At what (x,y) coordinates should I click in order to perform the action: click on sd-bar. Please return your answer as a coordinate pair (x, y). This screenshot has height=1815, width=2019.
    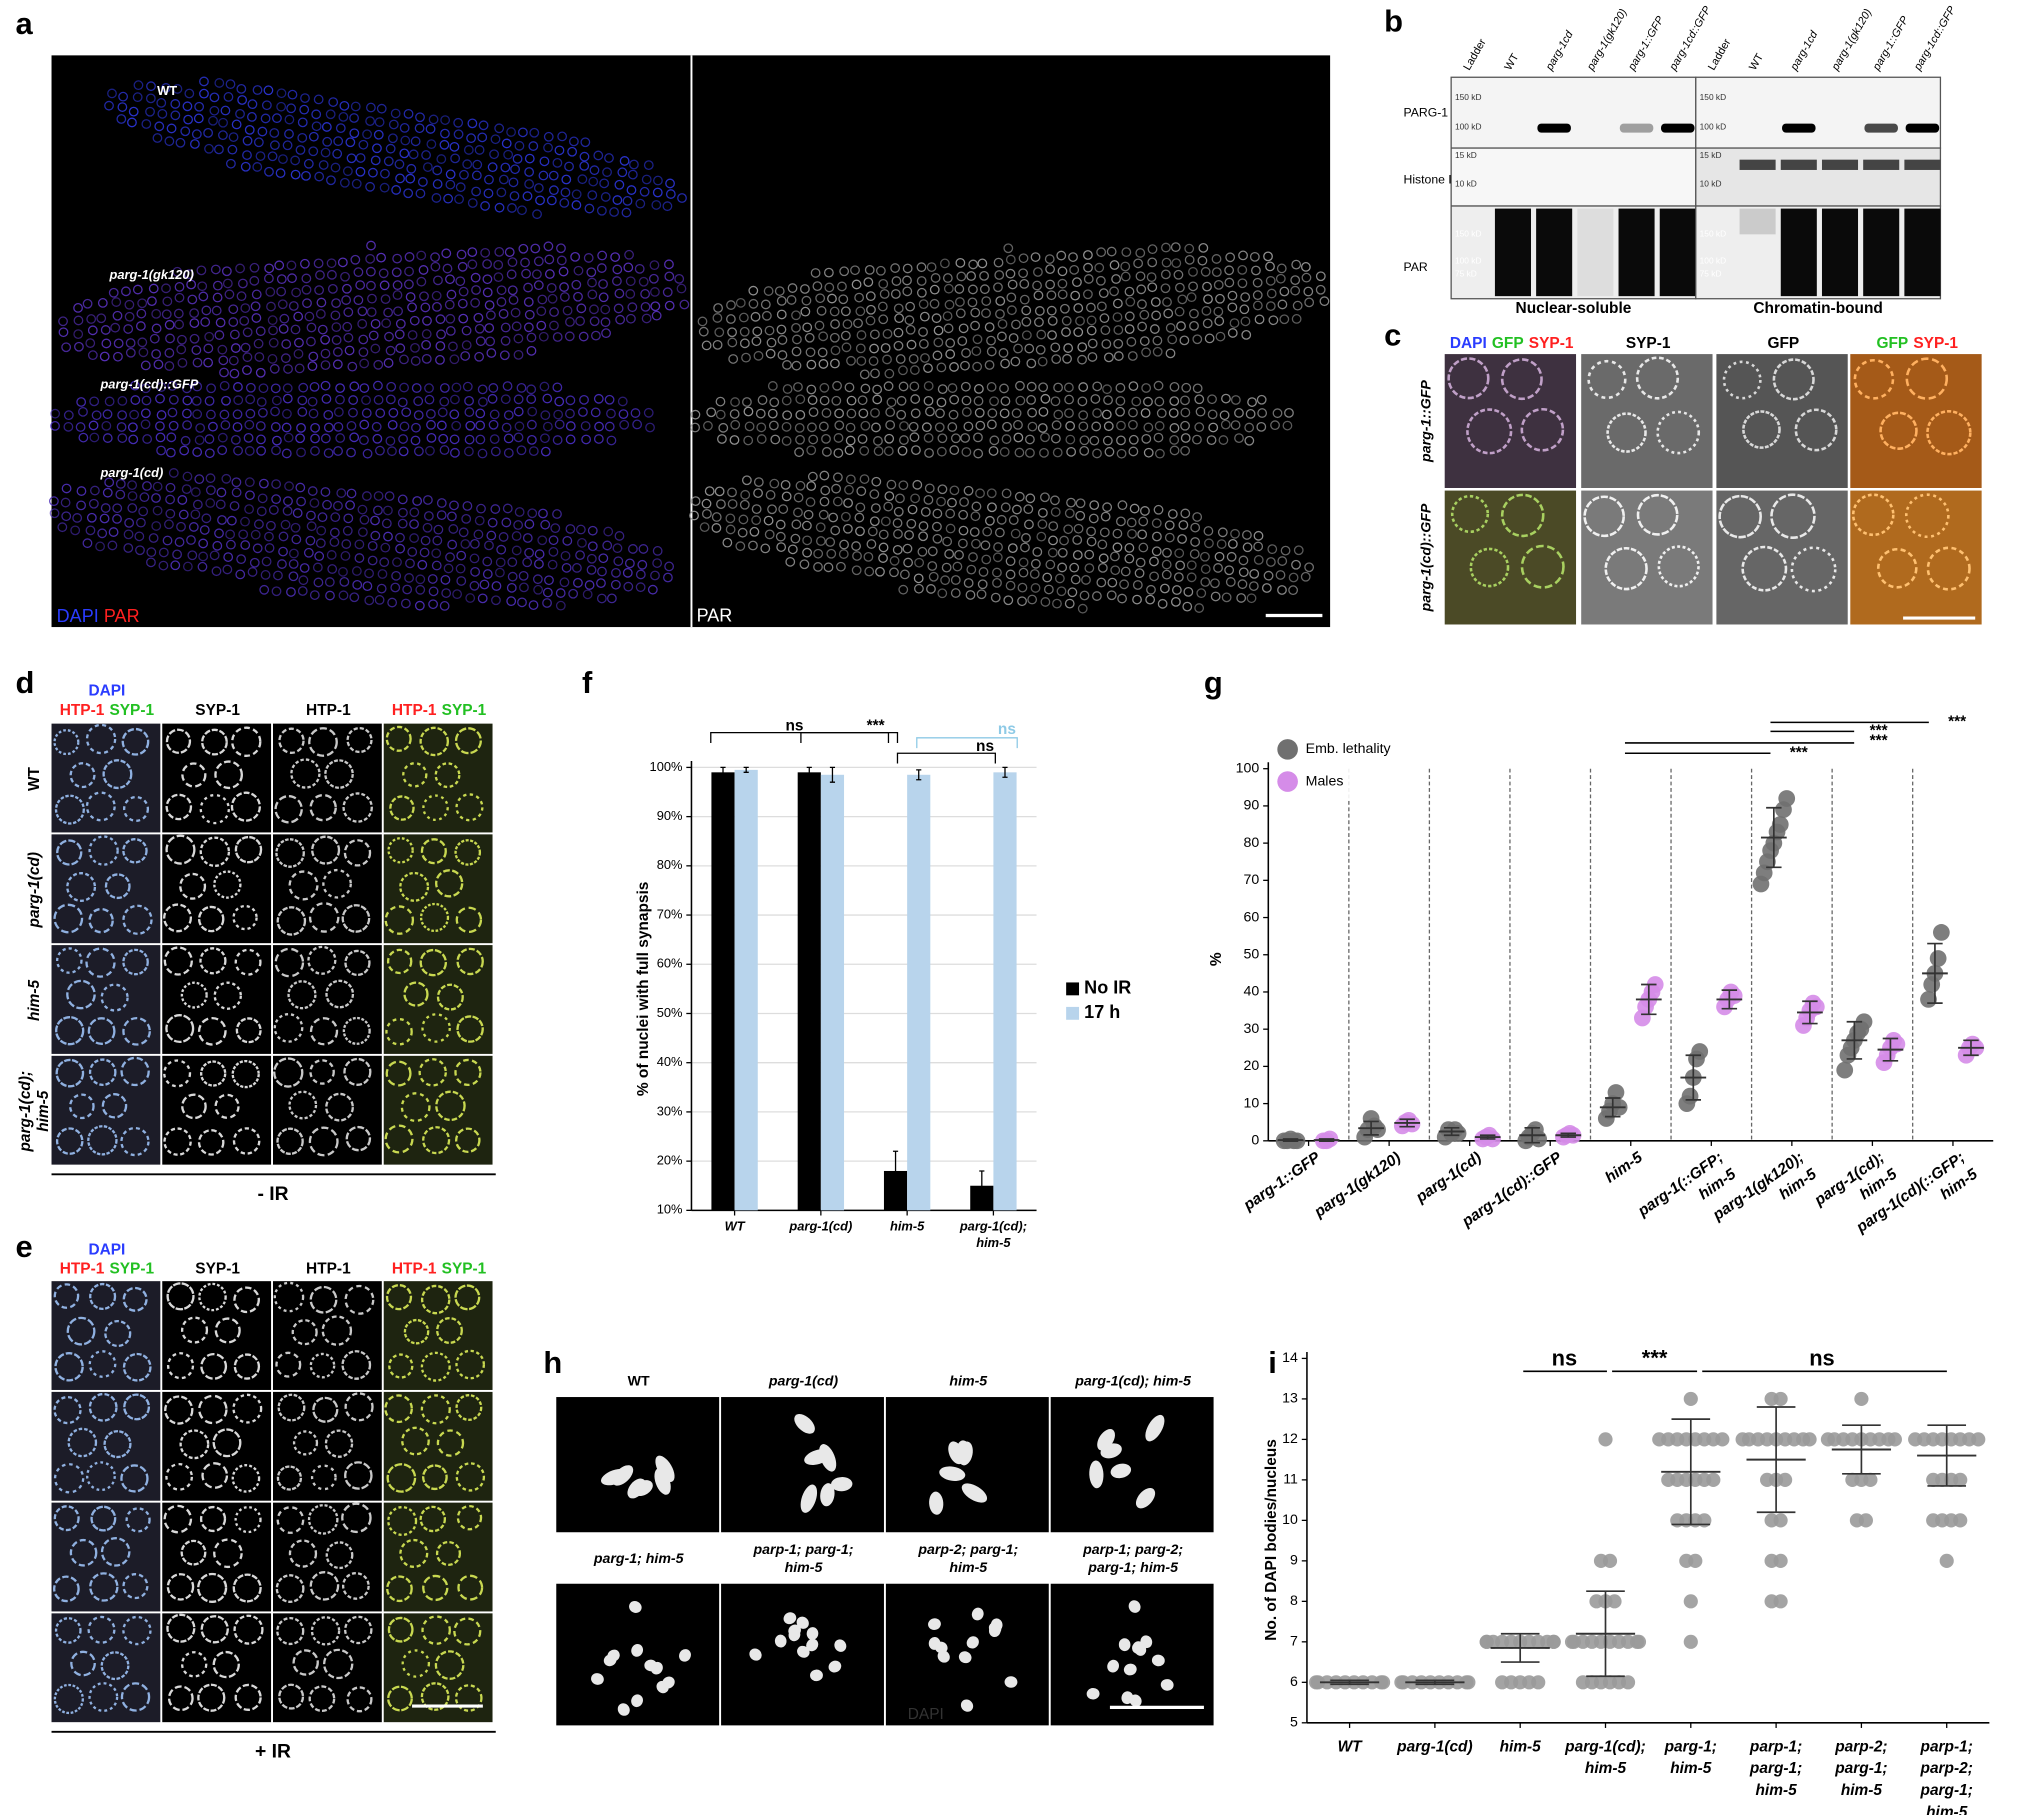
    Looking at the image, I should click on (1890, 1049).